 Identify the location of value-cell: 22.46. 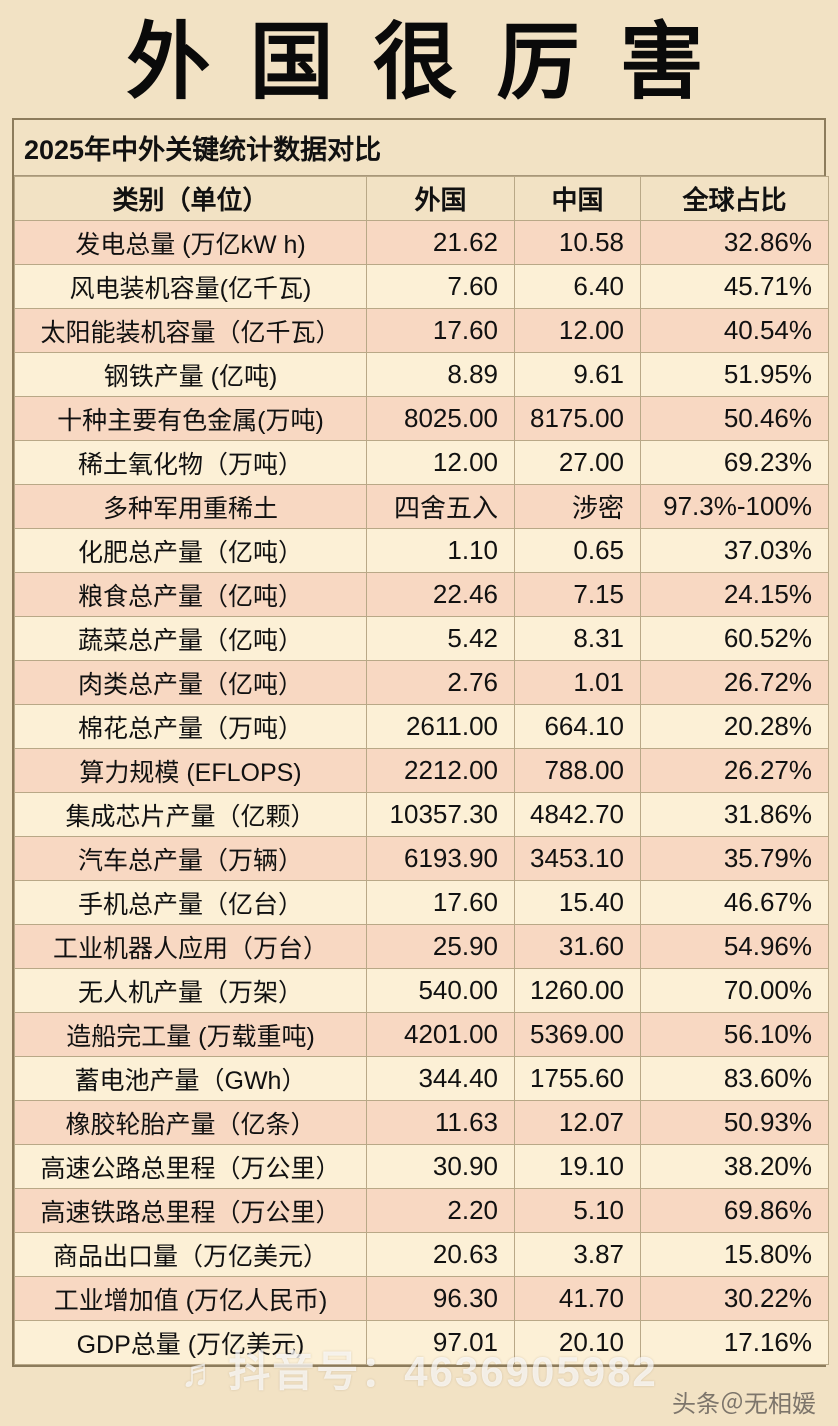
(440, 595).